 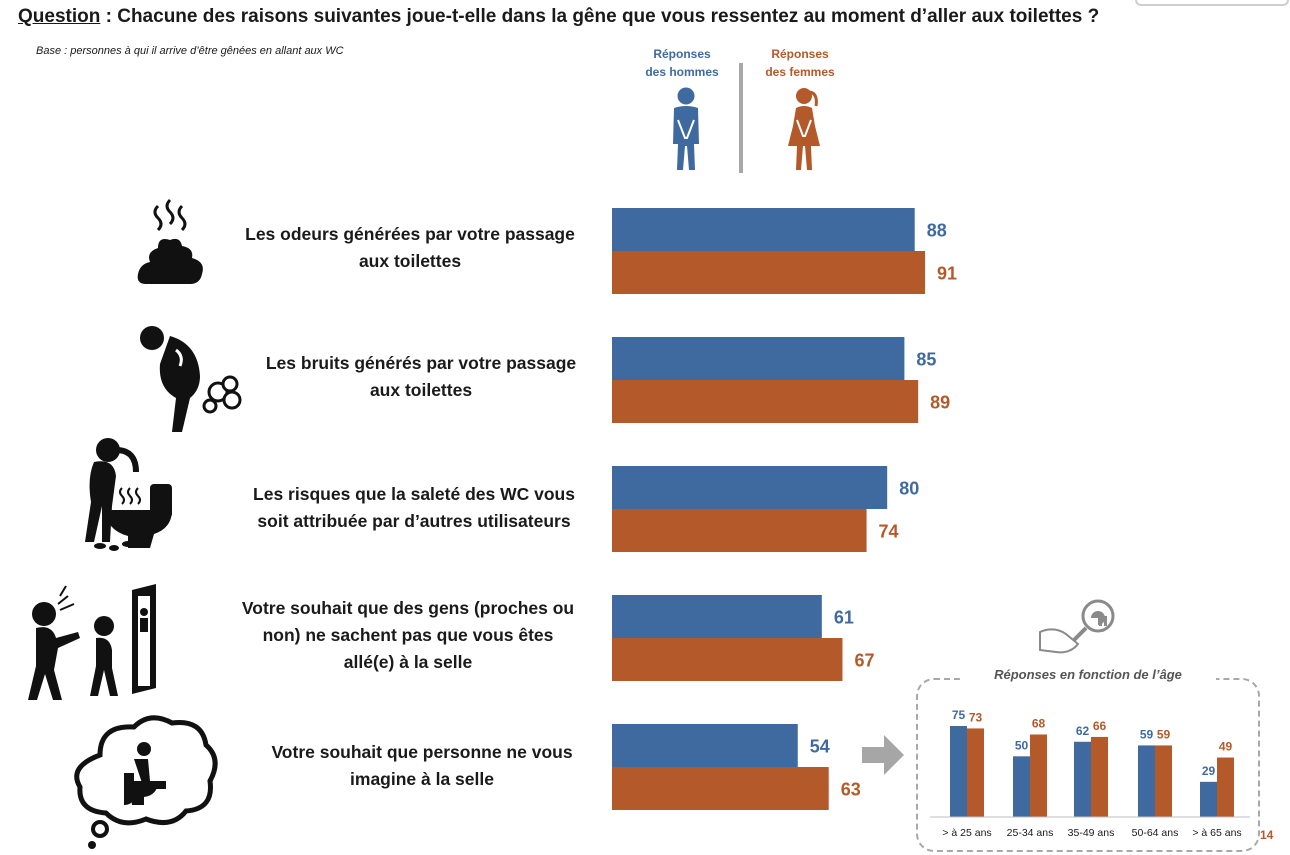 I want to click on row-label-1-line2: aux toilettes, so click(x=410, y=261).